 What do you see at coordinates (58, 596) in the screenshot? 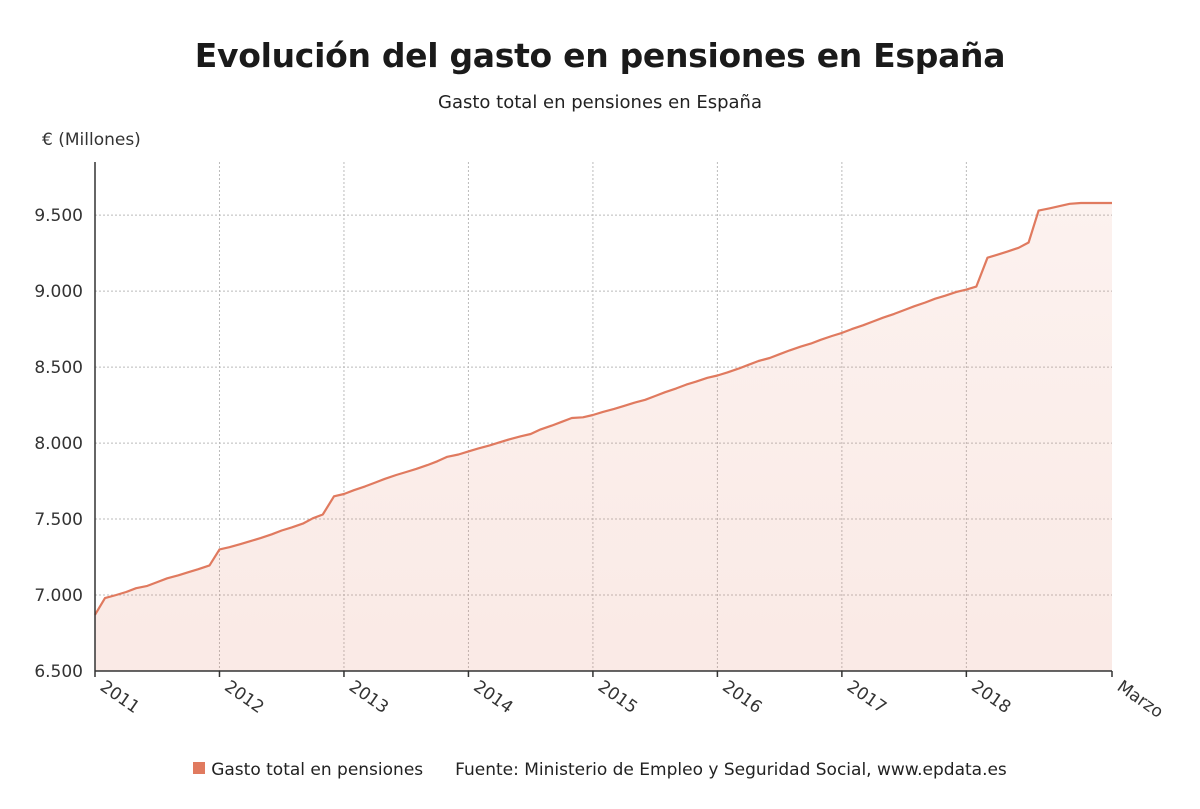
I see `y-tick-label: 7.000` at bounding box center [58, 596].